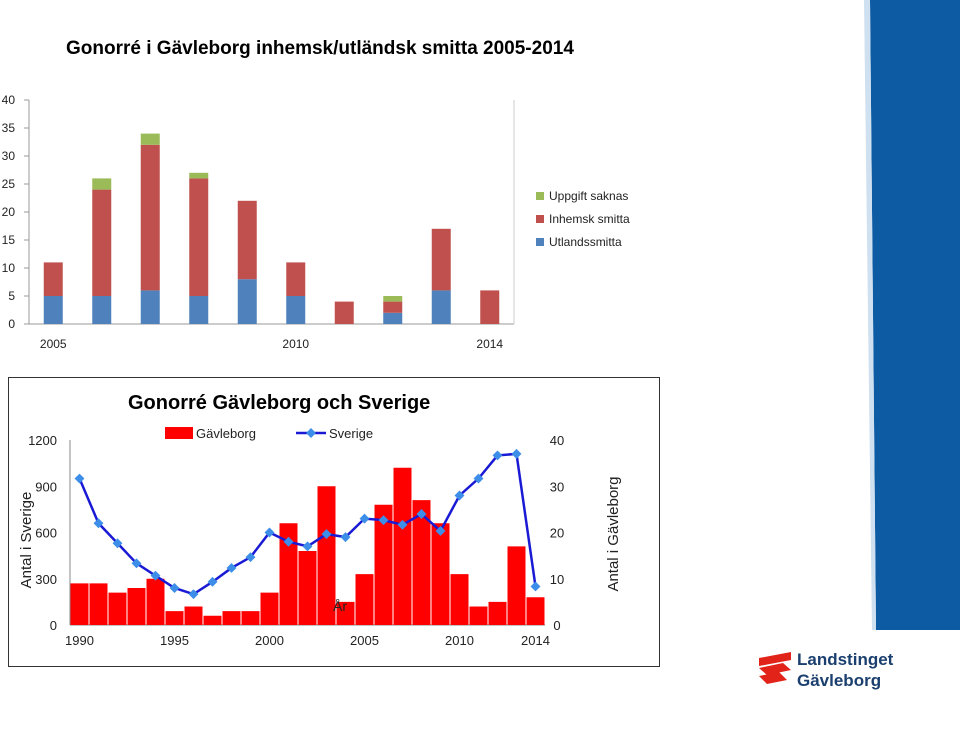 This screenshot has width=960, height=740. Describe the element at coordinates (535, 640) in the screenshot. I see `chart2-x-tick-label: 2014` at that location.